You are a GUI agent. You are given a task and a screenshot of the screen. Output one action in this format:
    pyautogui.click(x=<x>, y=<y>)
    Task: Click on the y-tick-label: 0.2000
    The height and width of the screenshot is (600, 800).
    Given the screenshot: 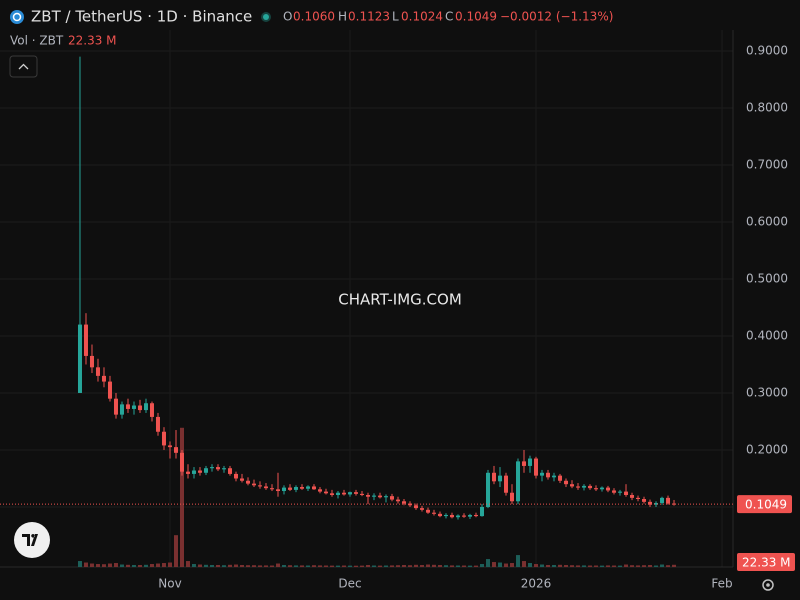 What is the action you would take?
    pyautogui.click(x=767, y=449)
    